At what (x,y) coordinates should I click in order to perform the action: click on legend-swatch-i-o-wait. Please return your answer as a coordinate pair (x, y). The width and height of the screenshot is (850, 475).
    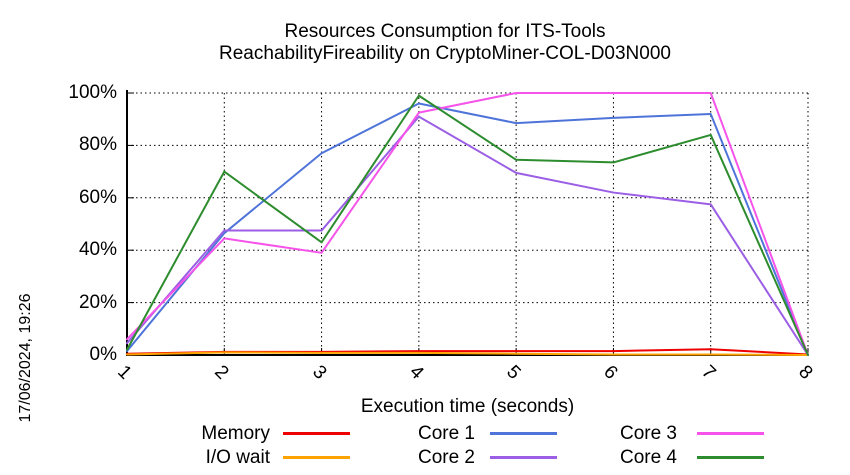
    Looking at the image, I should click on (316, 457).